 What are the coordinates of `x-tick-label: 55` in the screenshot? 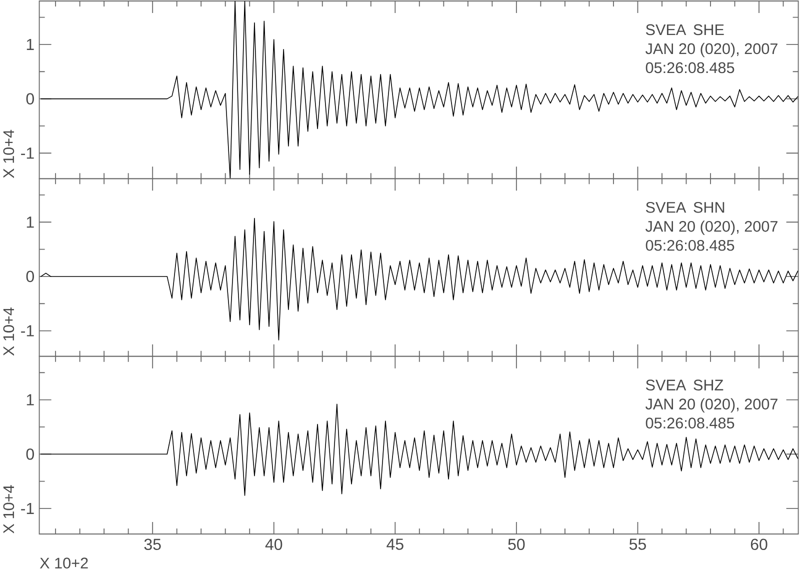 It's located at (637, 544).